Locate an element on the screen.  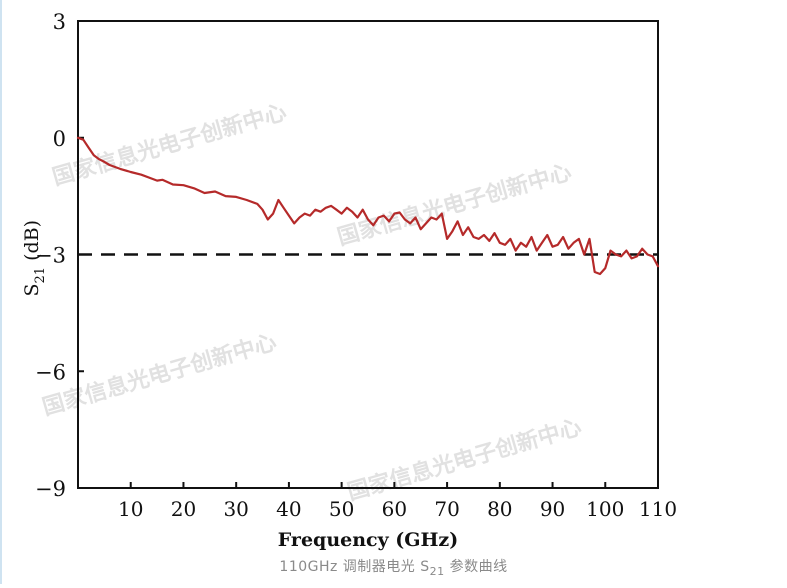
y-axis-label-sub: 21 is located at coordinates (40, 275).